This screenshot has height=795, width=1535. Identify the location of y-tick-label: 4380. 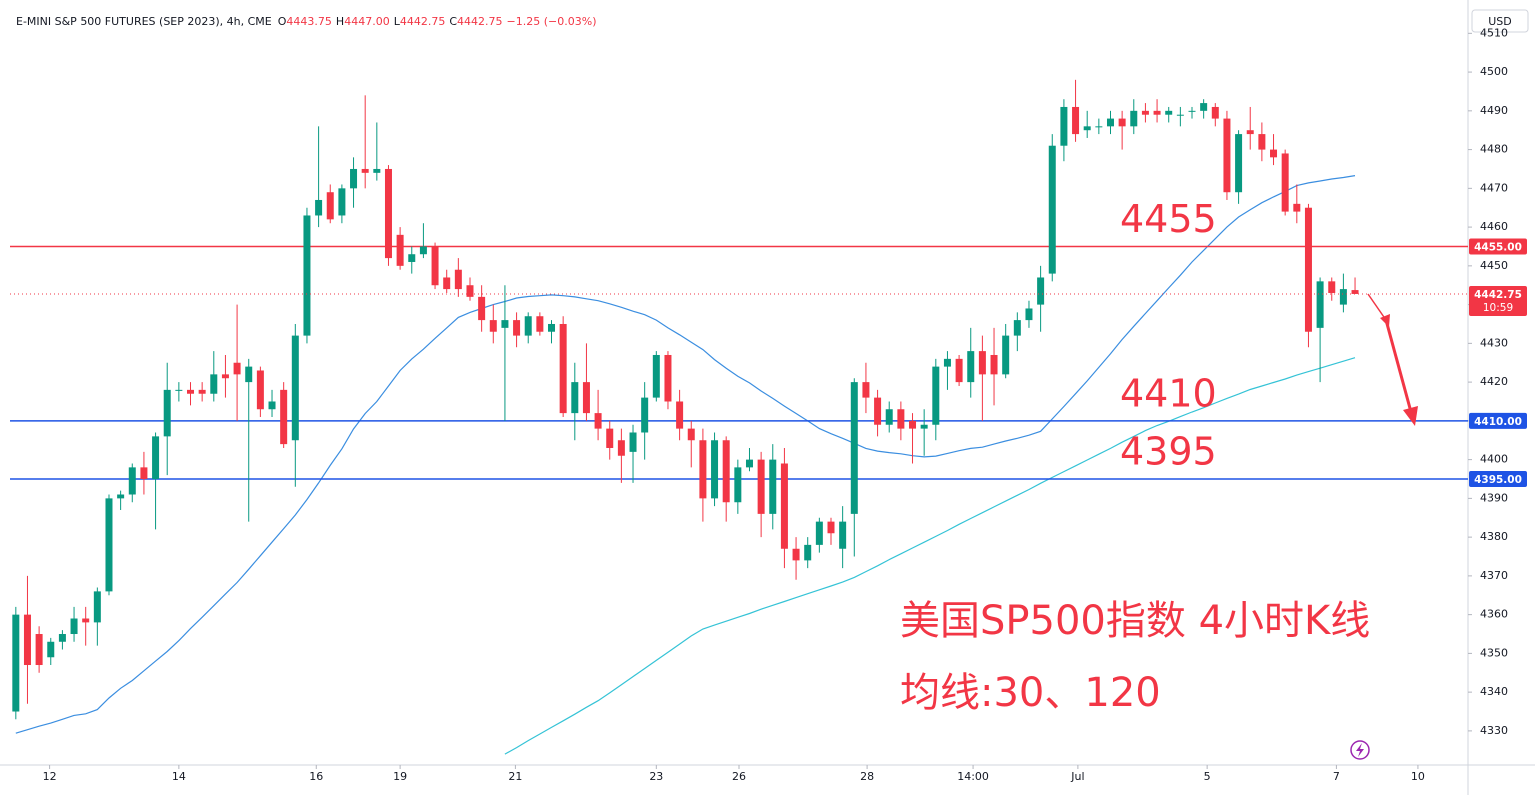
(1494, 536).